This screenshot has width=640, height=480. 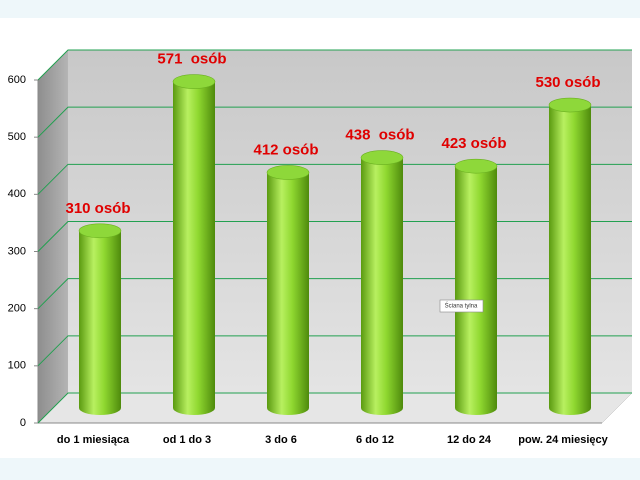 What do you see at coordinates (17, 366) in the screenshot?
I see `y-tick-label: 100` at bounding box center [17, 366].